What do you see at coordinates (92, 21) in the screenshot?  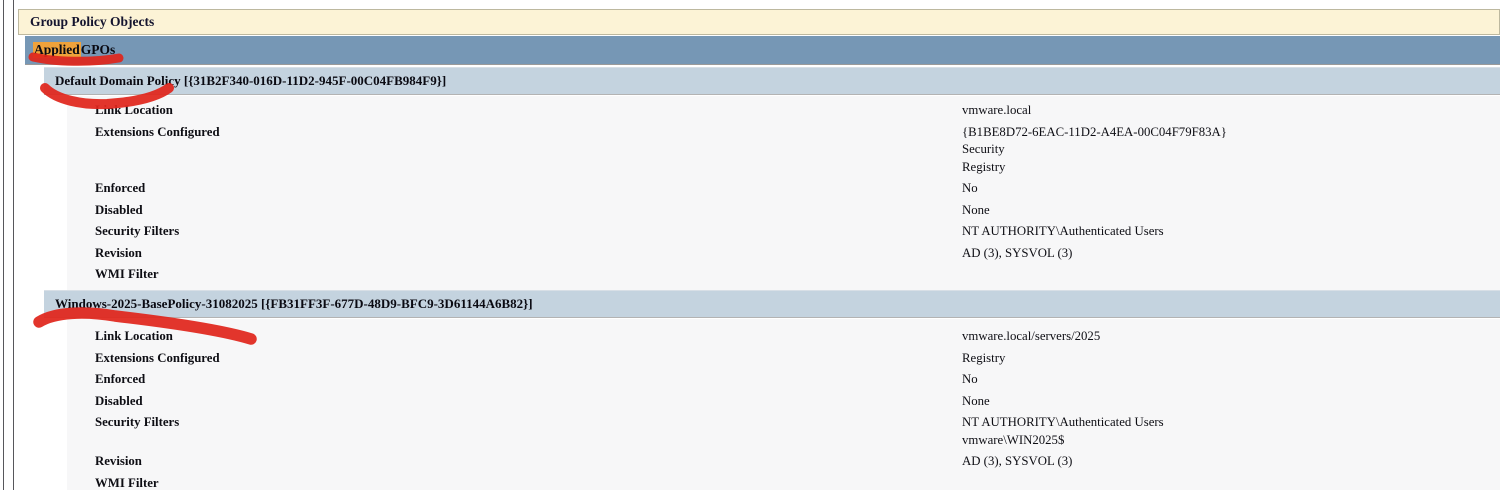 I see `section-header-label: Group Policy Objects` at bounding box center [92, 21].